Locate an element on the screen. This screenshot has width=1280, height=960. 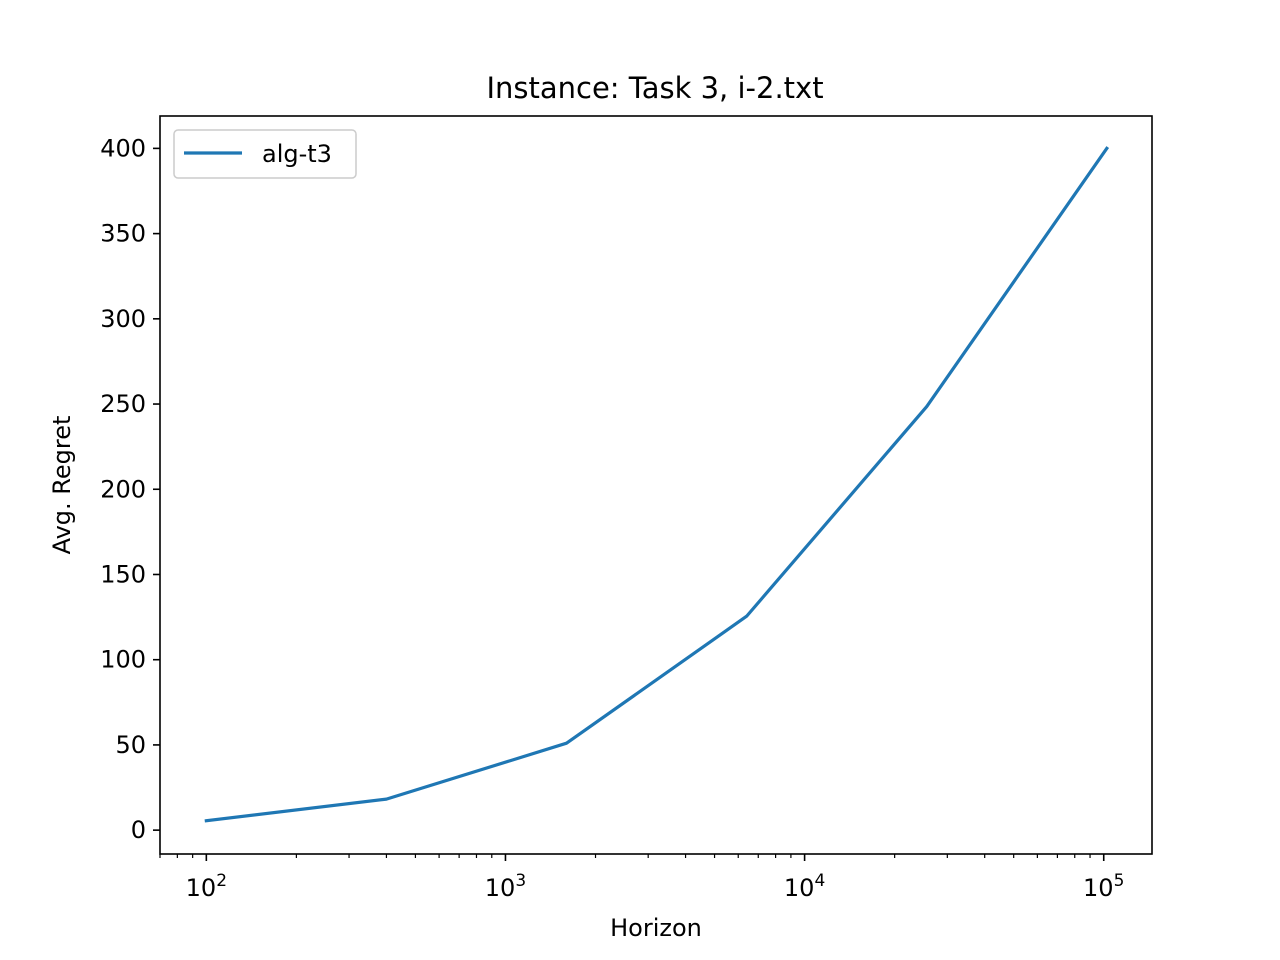
x-tick-label: 10⁵ is located at coordinates (1103, 886).